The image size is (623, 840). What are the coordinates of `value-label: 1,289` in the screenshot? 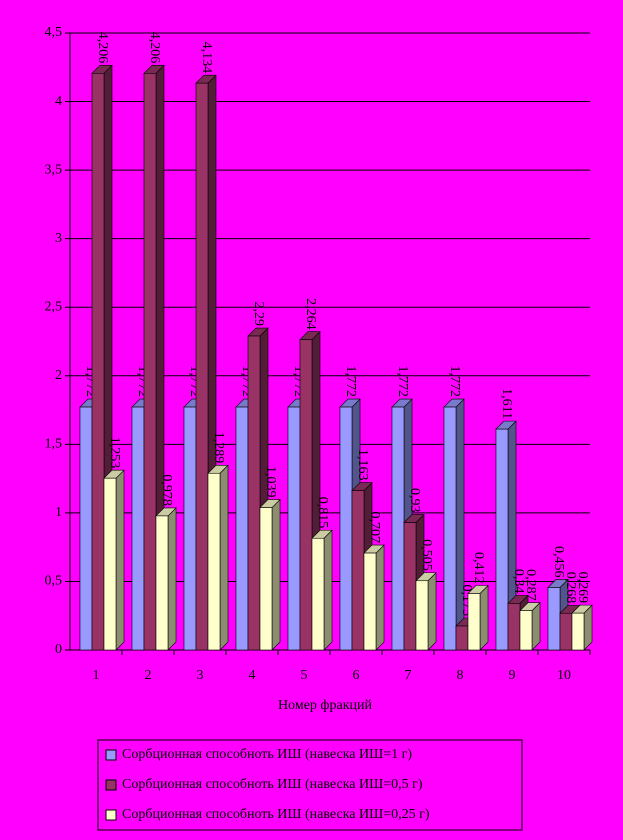 It's located at (218, 448).